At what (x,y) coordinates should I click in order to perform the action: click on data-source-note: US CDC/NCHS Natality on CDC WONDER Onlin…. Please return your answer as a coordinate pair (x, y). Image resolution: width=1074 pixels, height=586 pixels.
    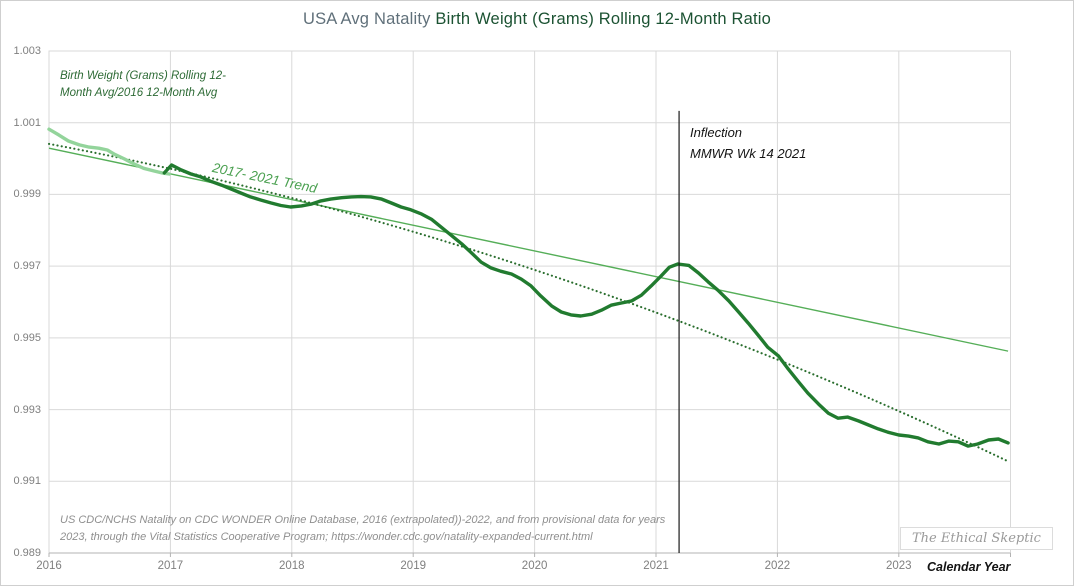
    Looking at the image, I should click on (363, 529).